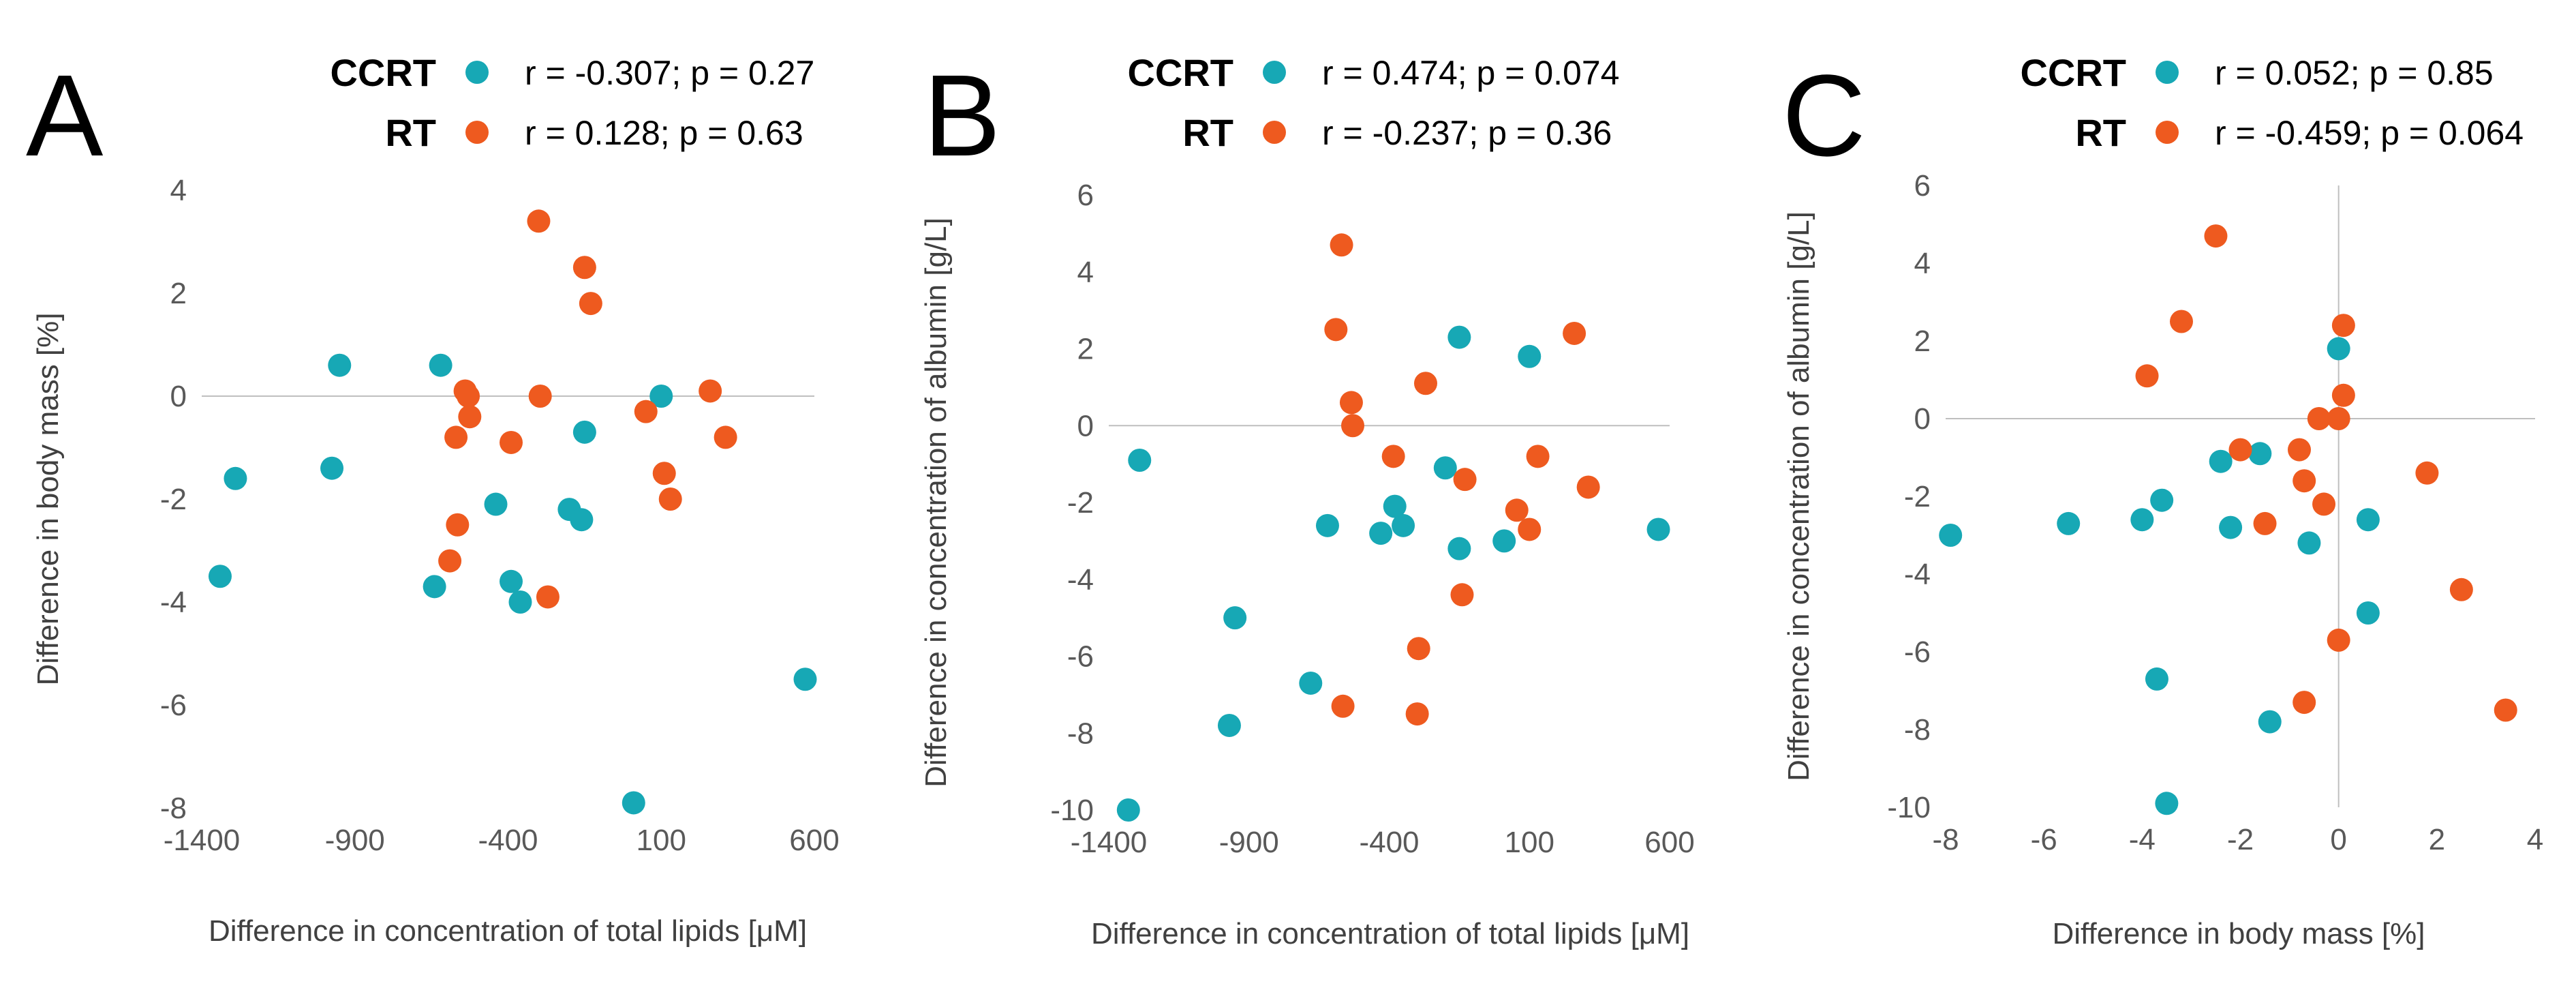 The image size is (2576, 990). What do you see at coordinates (1467, 133) in the screenshot?
I see `legend-stats-rt: r = -0.237; p = 0.36` at bounding box center [1467, 133].